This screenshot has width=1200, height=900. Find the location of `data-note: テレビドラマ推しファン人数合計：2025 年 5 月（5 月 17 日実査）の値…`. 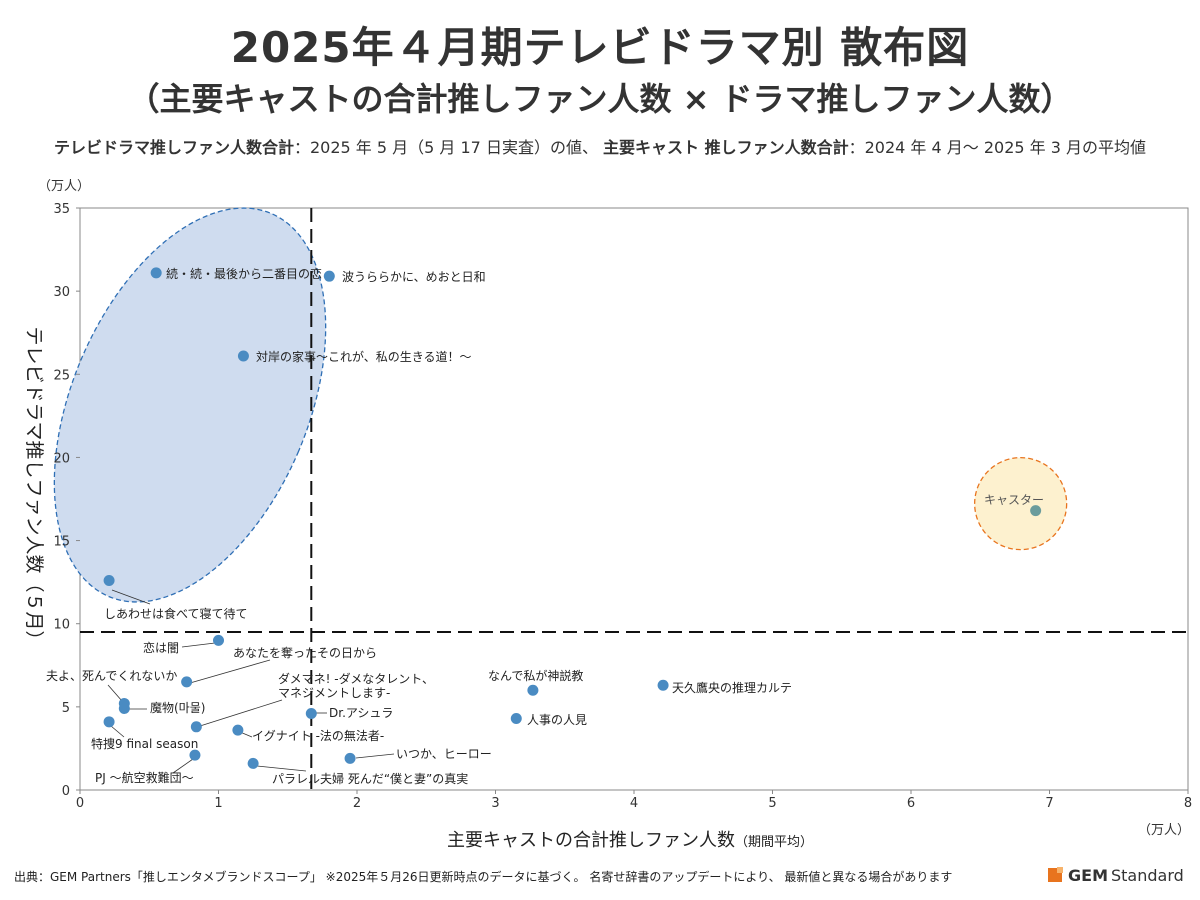

data-note: テレビドラマ推しファン人数合計：2025 年 5 月（5 月 17 日実査）の値… is located at coordinates (600, 146).